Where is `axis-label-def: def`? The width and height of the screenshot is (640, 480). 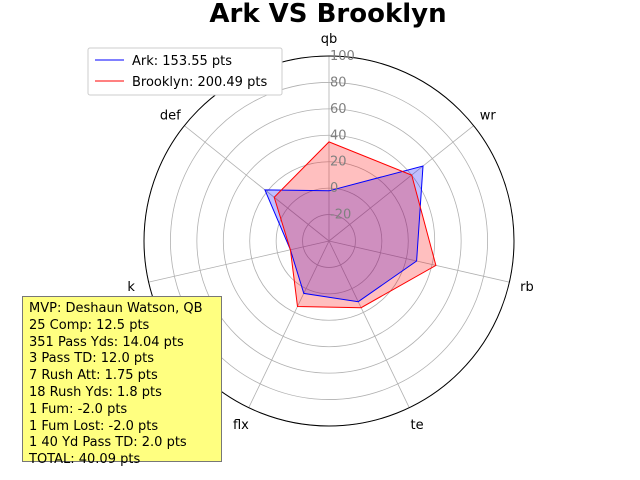
axis-label-def: def is located at coordinates (170, 115).